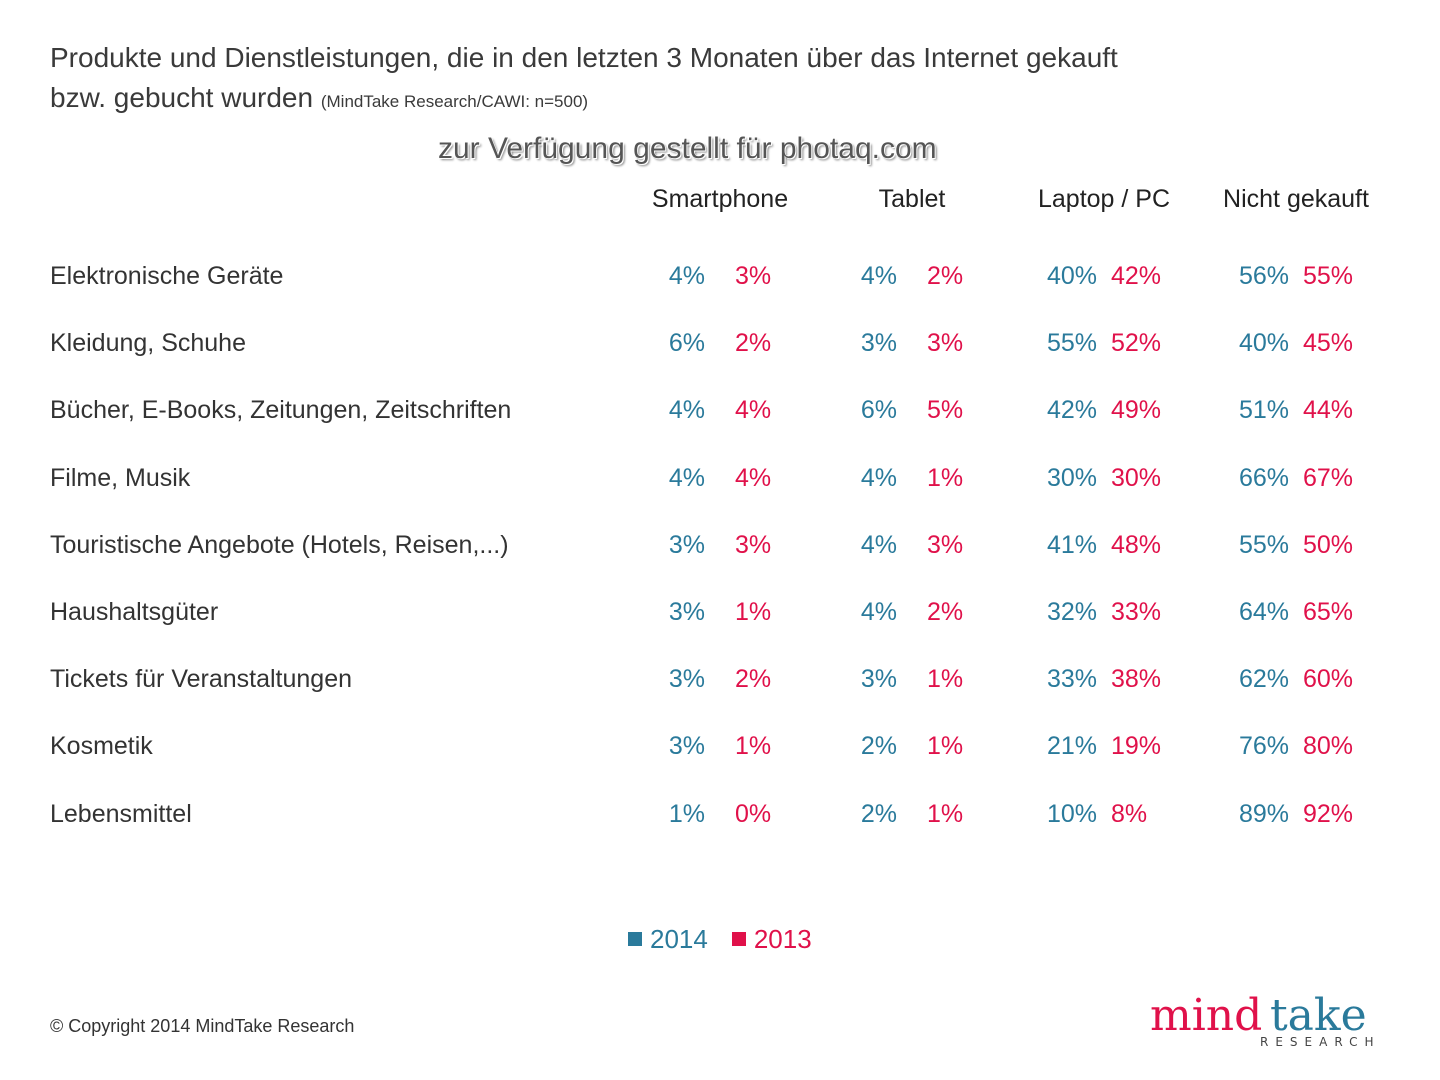 The height and width of the screenshot is (1080, 1440). I want to click on value-2013: 80%, so click(1328, 746).